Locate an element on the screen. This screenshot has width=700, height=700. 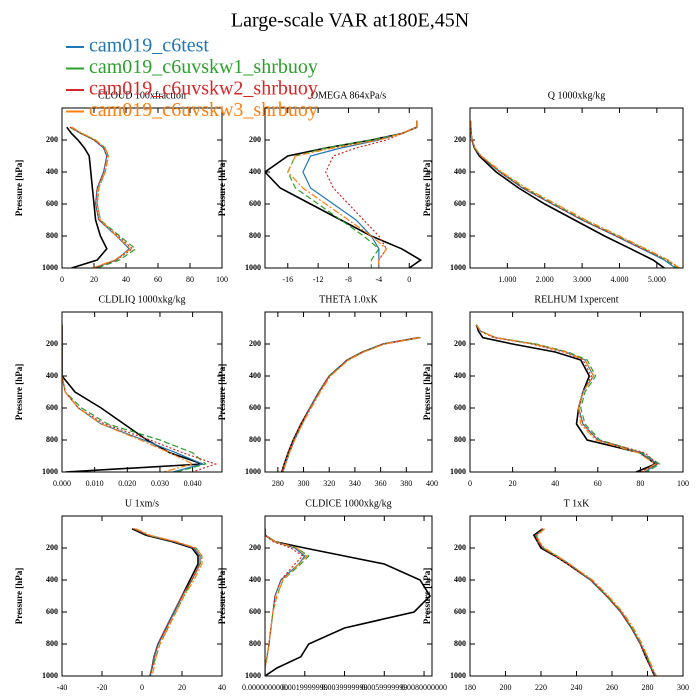
panel-title: CLDICE 1000xkg/kg is located at coordinates (348, 503).